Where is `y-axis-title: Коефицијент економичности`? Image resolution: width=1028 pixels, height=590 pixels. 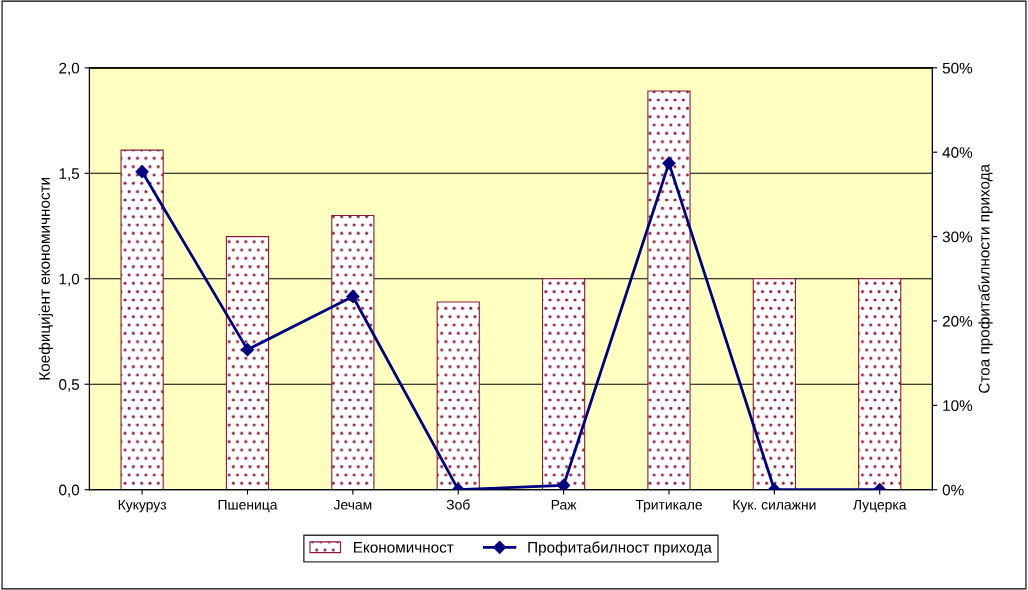
y-axis-title: Коефицијент економичности is located at coordinates (45, 278).